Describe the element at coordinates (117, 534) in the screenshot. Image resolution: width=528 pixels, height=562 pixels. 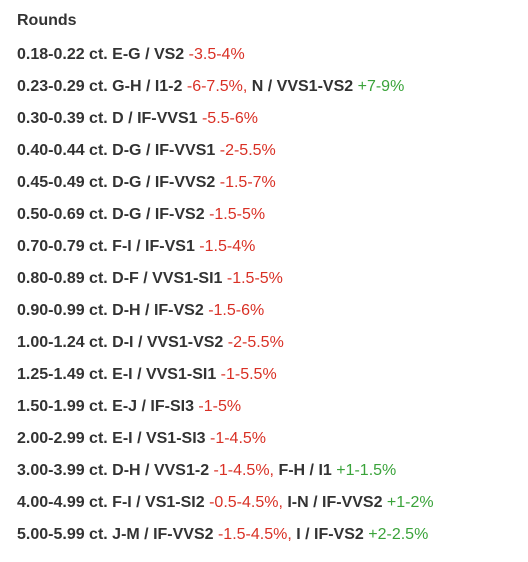
I see `size-grade-label: 5.00-5.99 ct. J-M / IF-VVS2` at that location.